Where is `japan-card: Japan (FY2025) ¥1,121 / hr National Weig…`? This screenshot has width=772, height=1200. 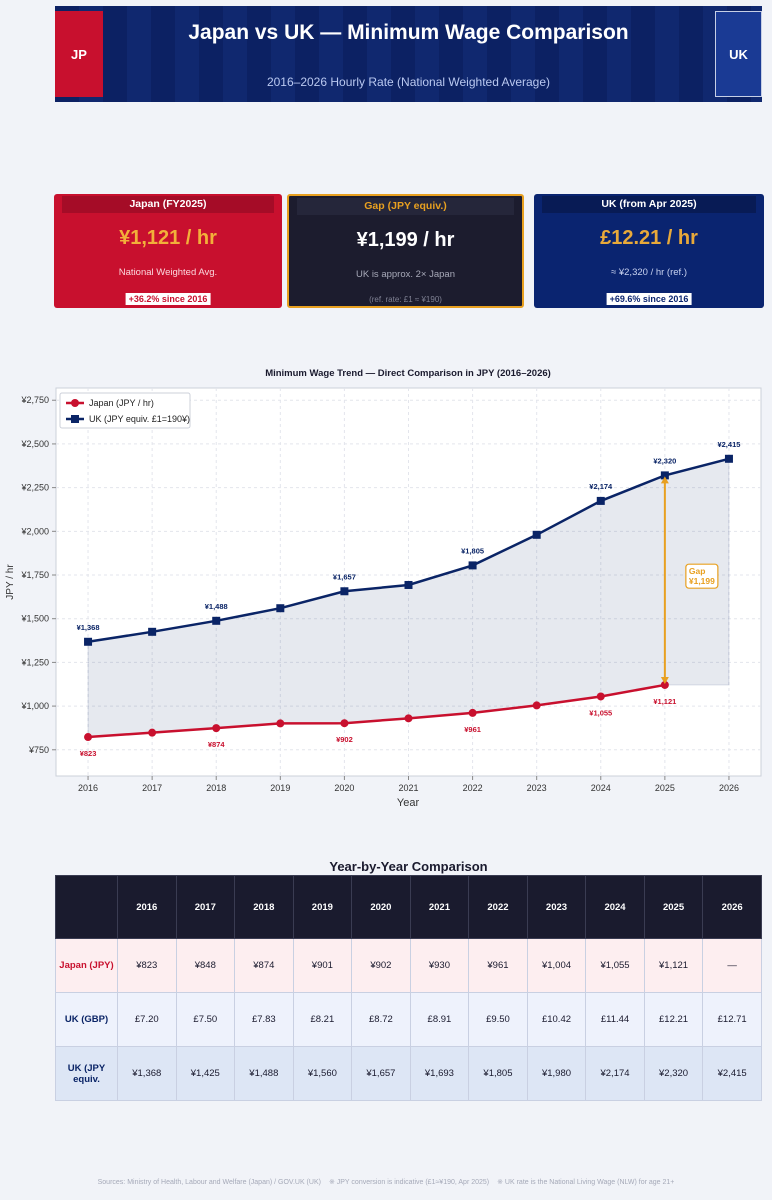 japan-card: Japan (FY2025) ¥1,121 / hr National Weig… is located at coordinates (168, 251).